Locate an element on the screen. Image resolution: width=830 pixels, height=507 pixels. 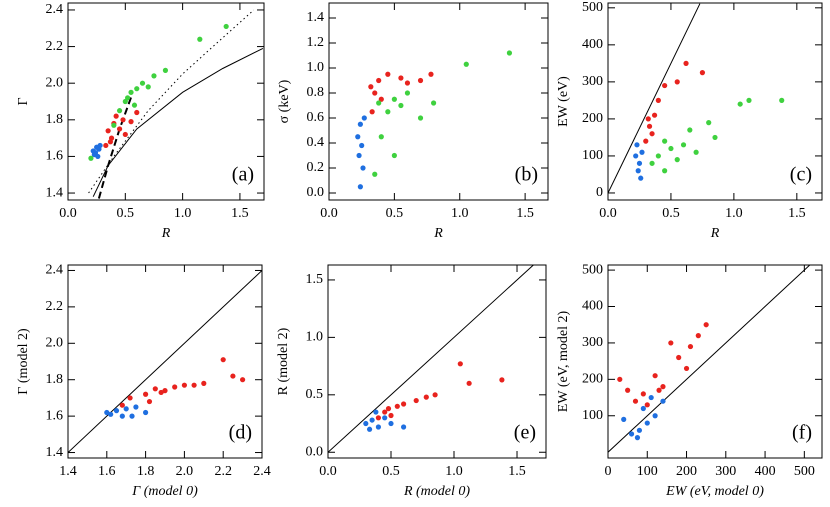
panel-label: (c) is located at coordinates (801, 175).